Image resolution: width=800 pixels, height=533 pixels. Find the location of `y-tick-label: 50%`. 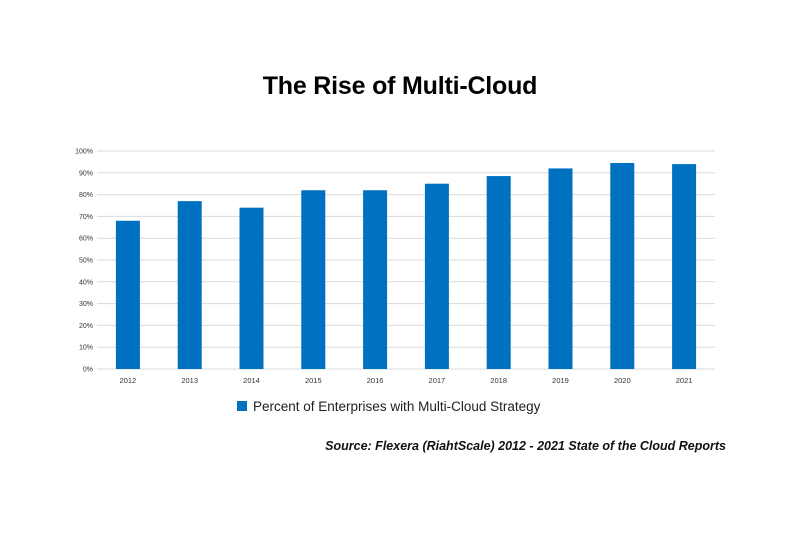

y-tick-label: 50% is located at coordinates (86, 261).